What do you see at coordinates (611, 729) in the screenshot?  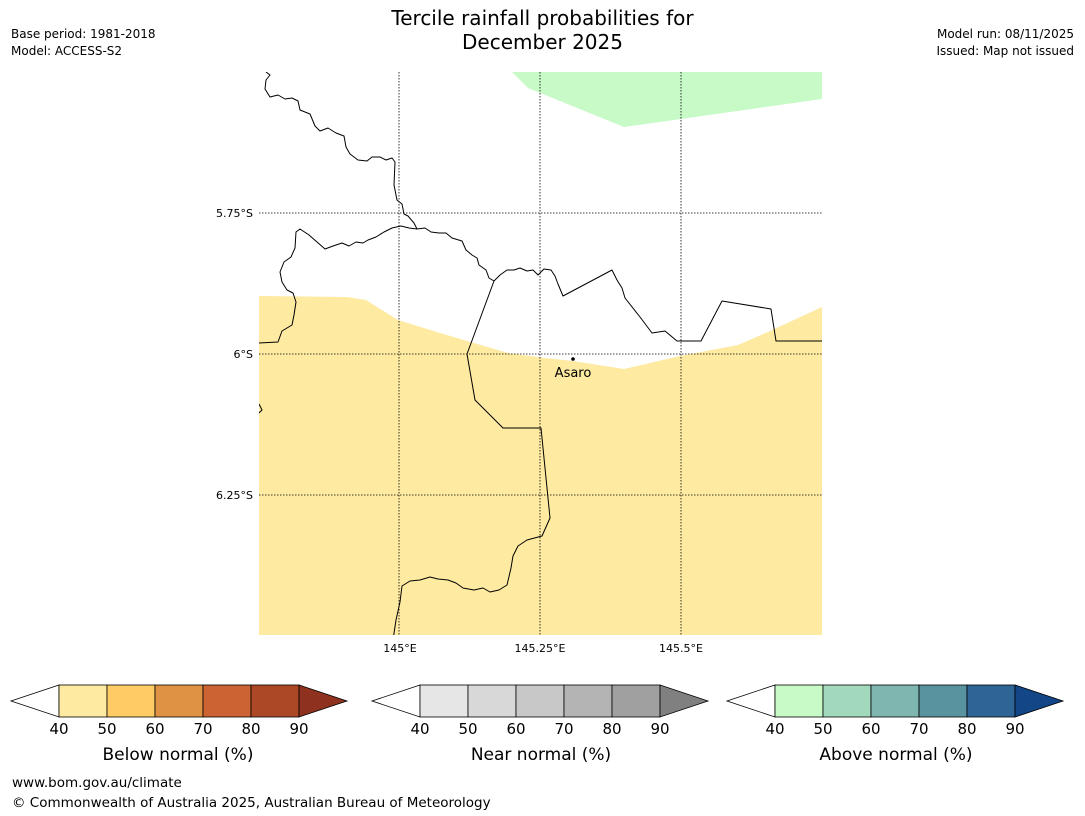 I see `colorbar-near-tick-80: 80` at bounding box center [611, 729].